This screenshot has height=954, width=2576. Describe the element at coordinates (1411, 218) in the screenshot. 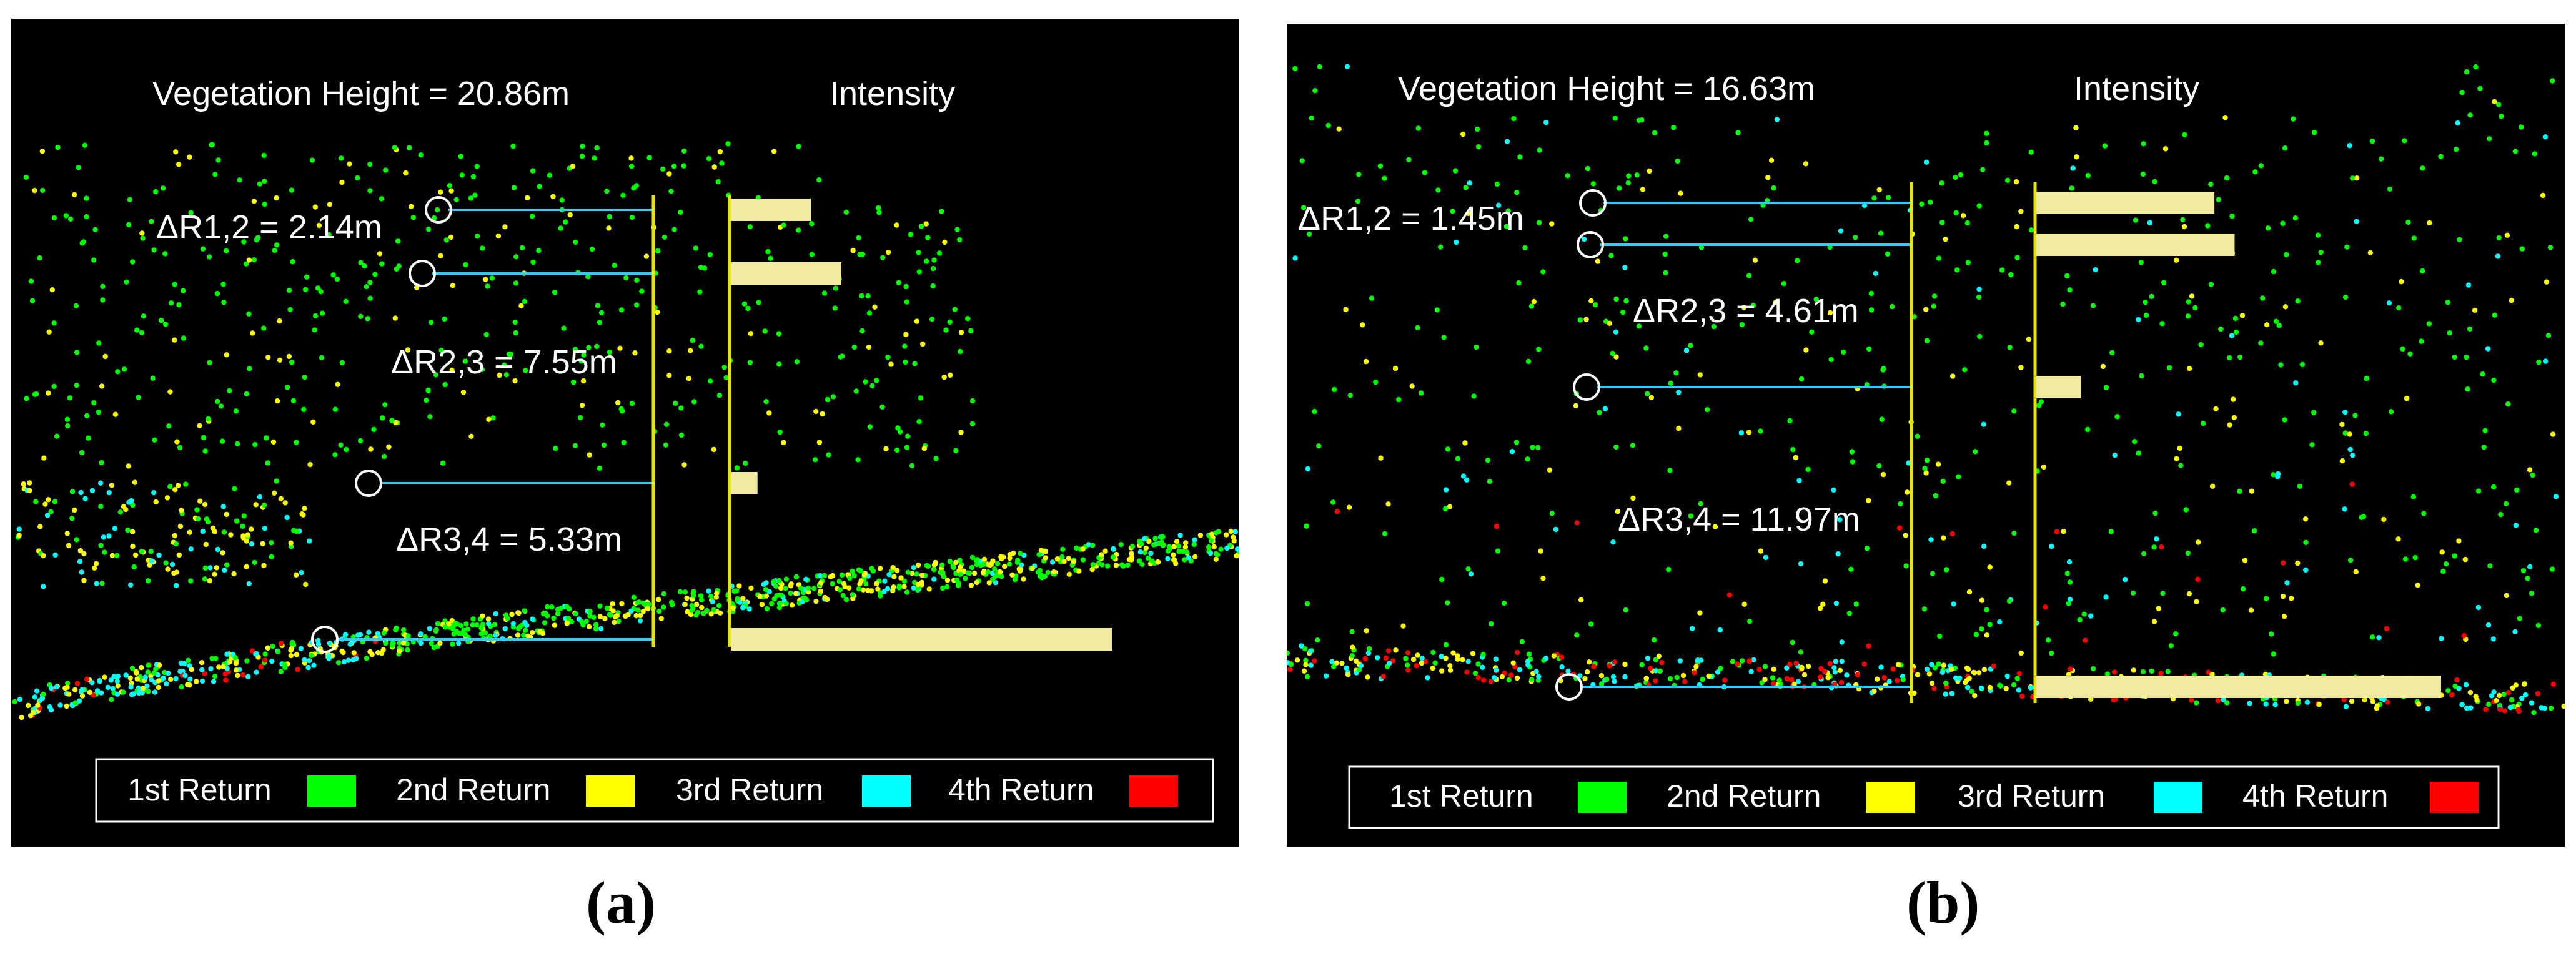

I see `delta-r12-label: ΔR1,2 = 1.45m` at that location.